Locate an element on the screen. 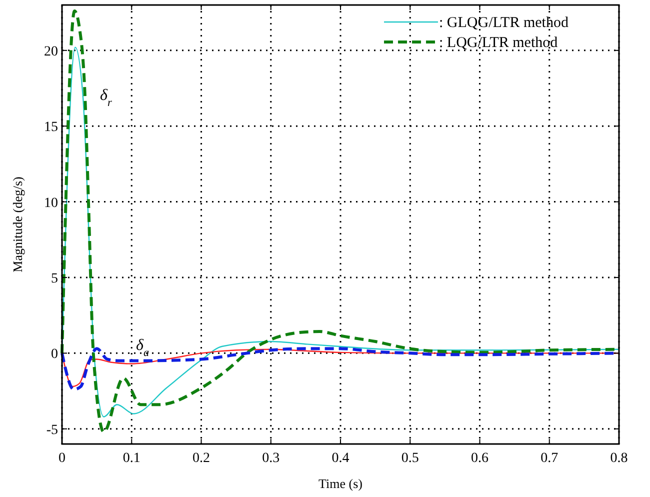  y-tick-label: 10 is located at coordinates (51, 203).